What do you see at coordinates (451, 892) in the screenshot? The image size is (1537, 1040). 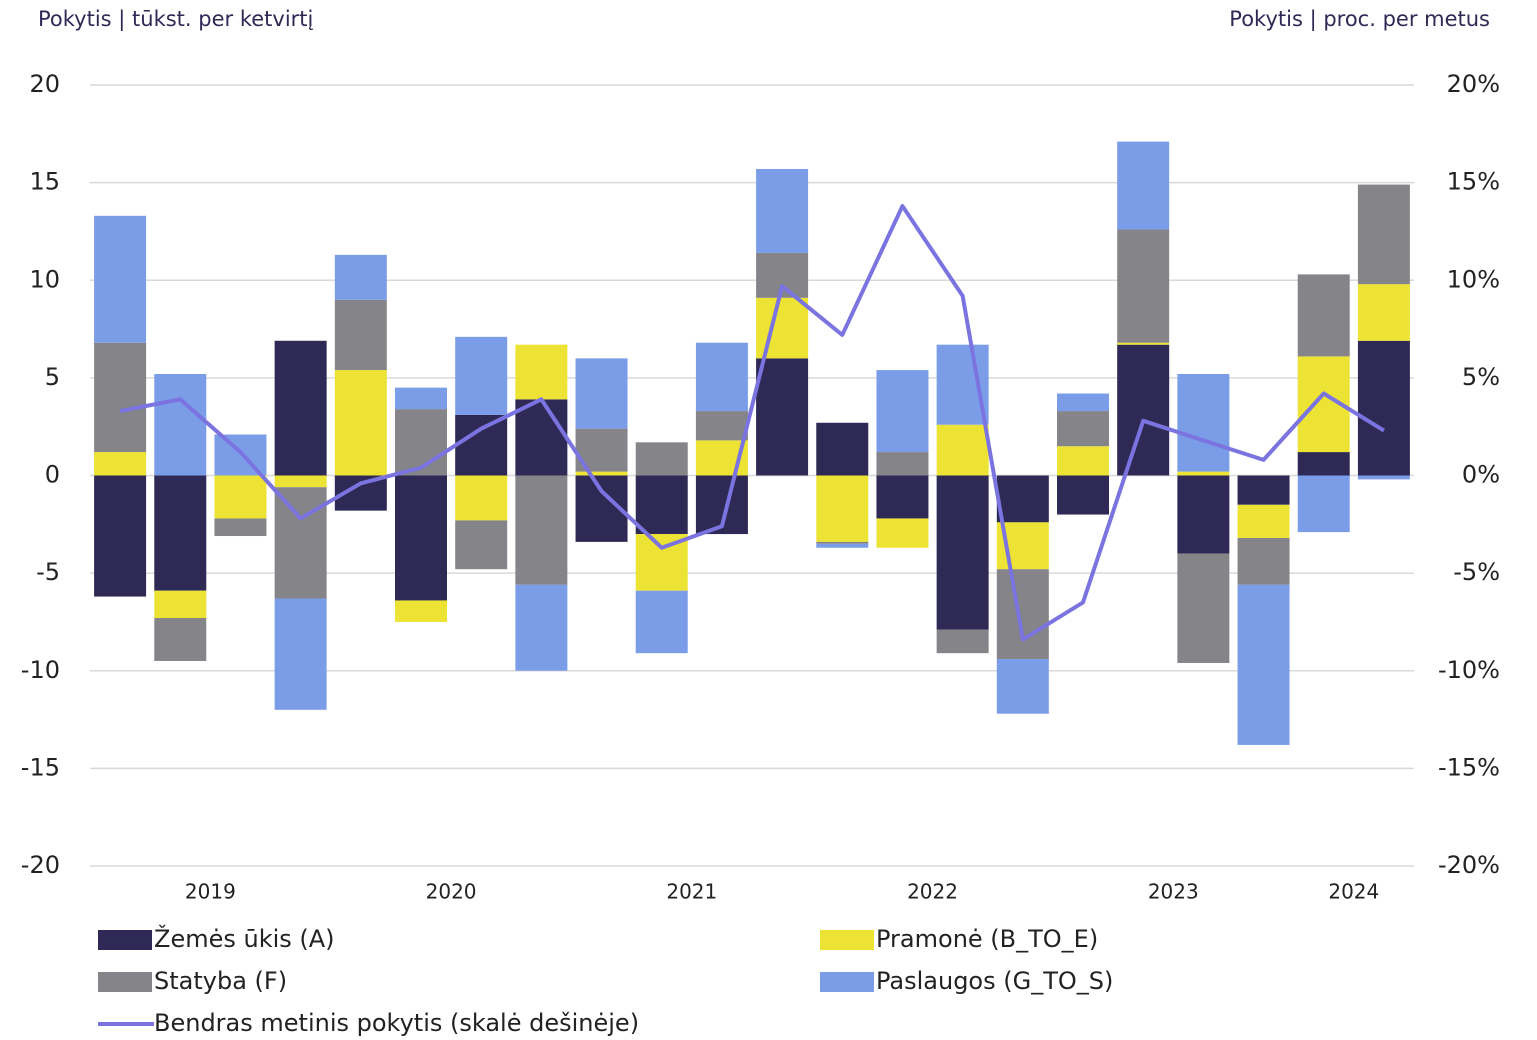 I see `x-tick-label: 2020` at bounding box center [451, 892].